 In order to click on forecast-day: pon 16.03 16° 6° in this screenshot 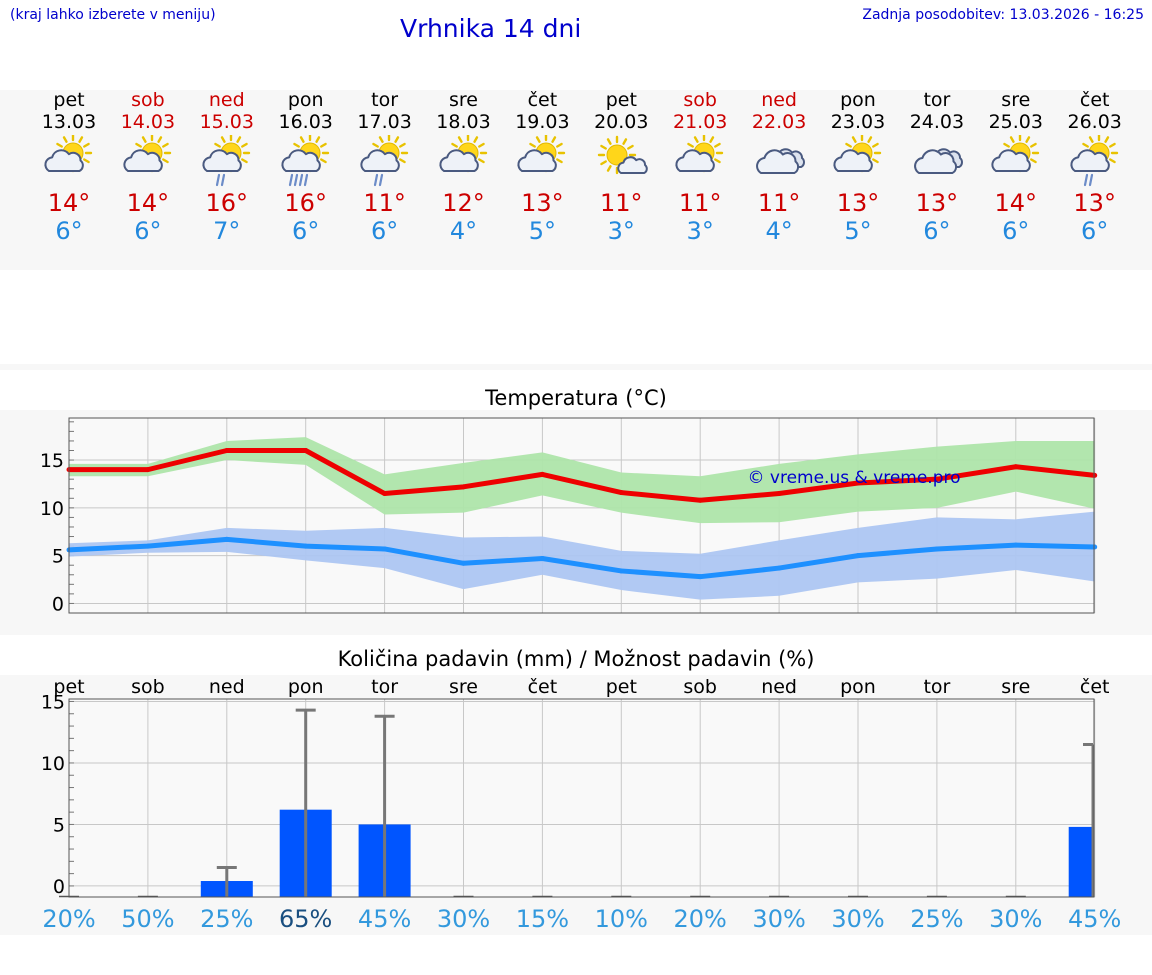, I will do `click(306, 167)`.